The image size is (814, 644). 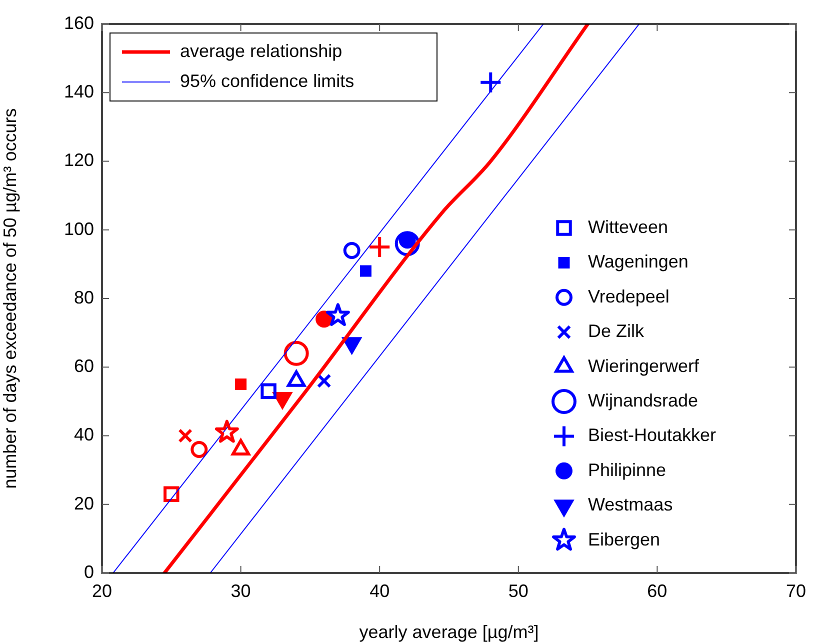 What do you see at coordinates (240, 590) in the screenshot?
I see `x-tick-label: 30` at bounding box center [240, 590].